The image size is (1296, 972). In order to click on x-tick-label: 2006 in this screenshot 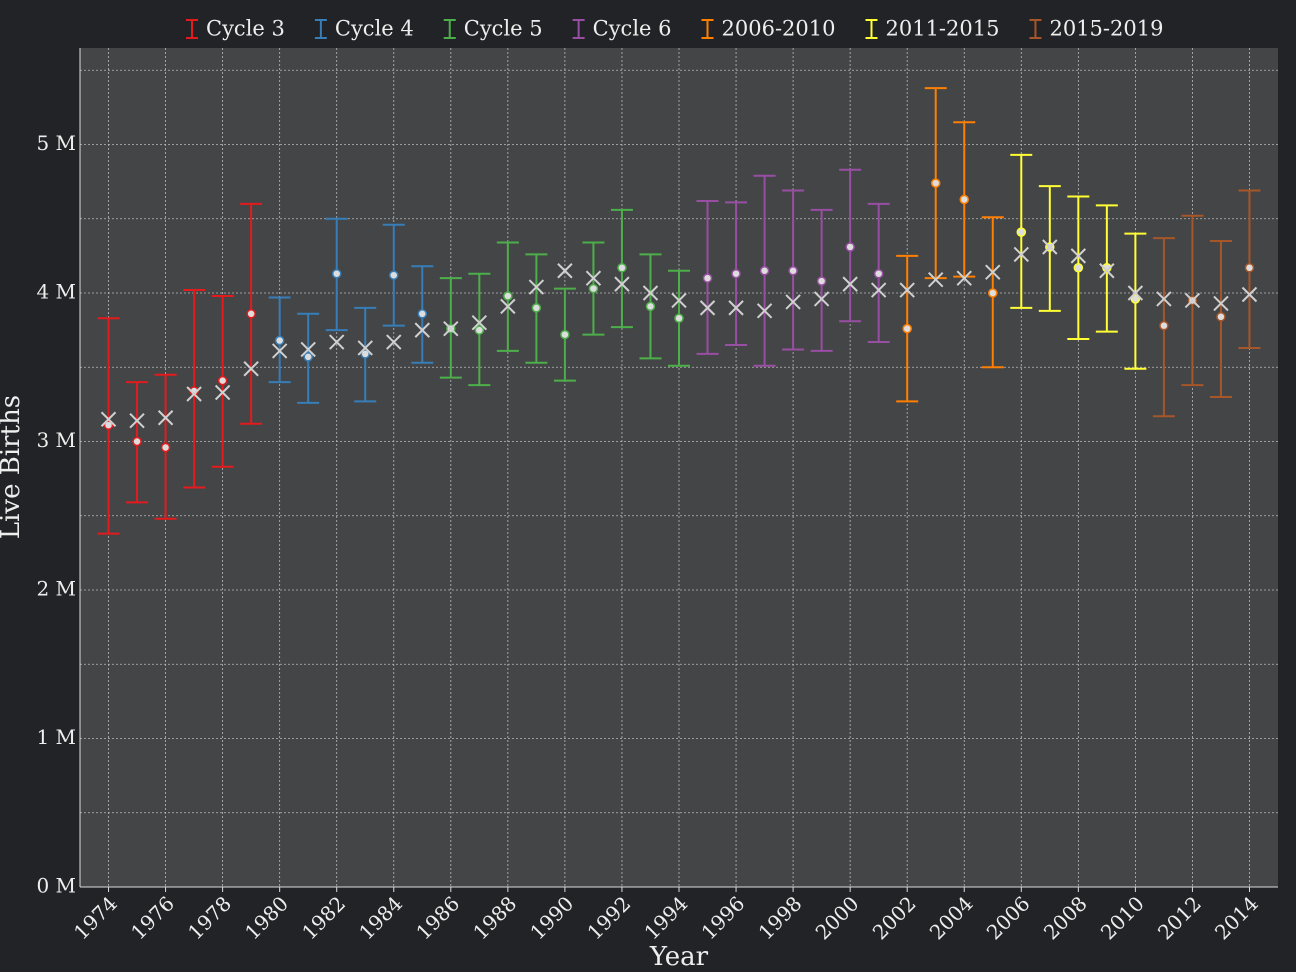, I will do `click(1008, 917)`.